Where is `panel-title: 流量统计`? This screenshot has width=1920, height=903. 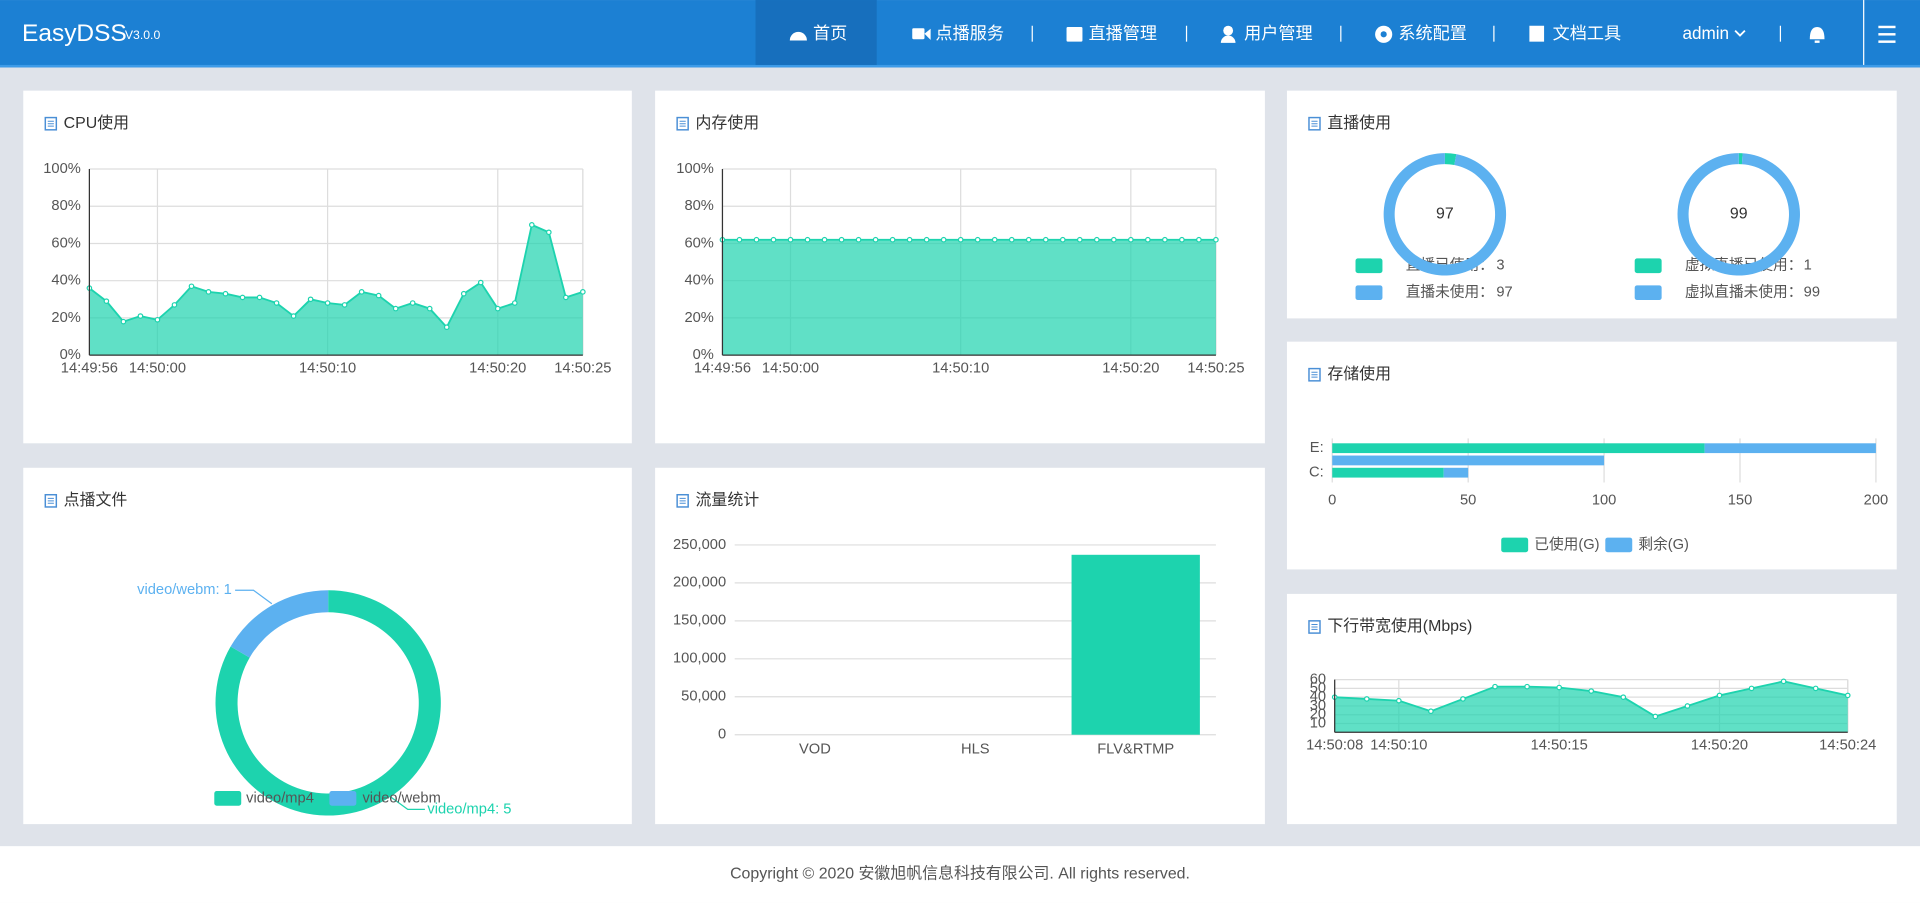 panel-title: 流量统计 is located at coordinates (728, 500).